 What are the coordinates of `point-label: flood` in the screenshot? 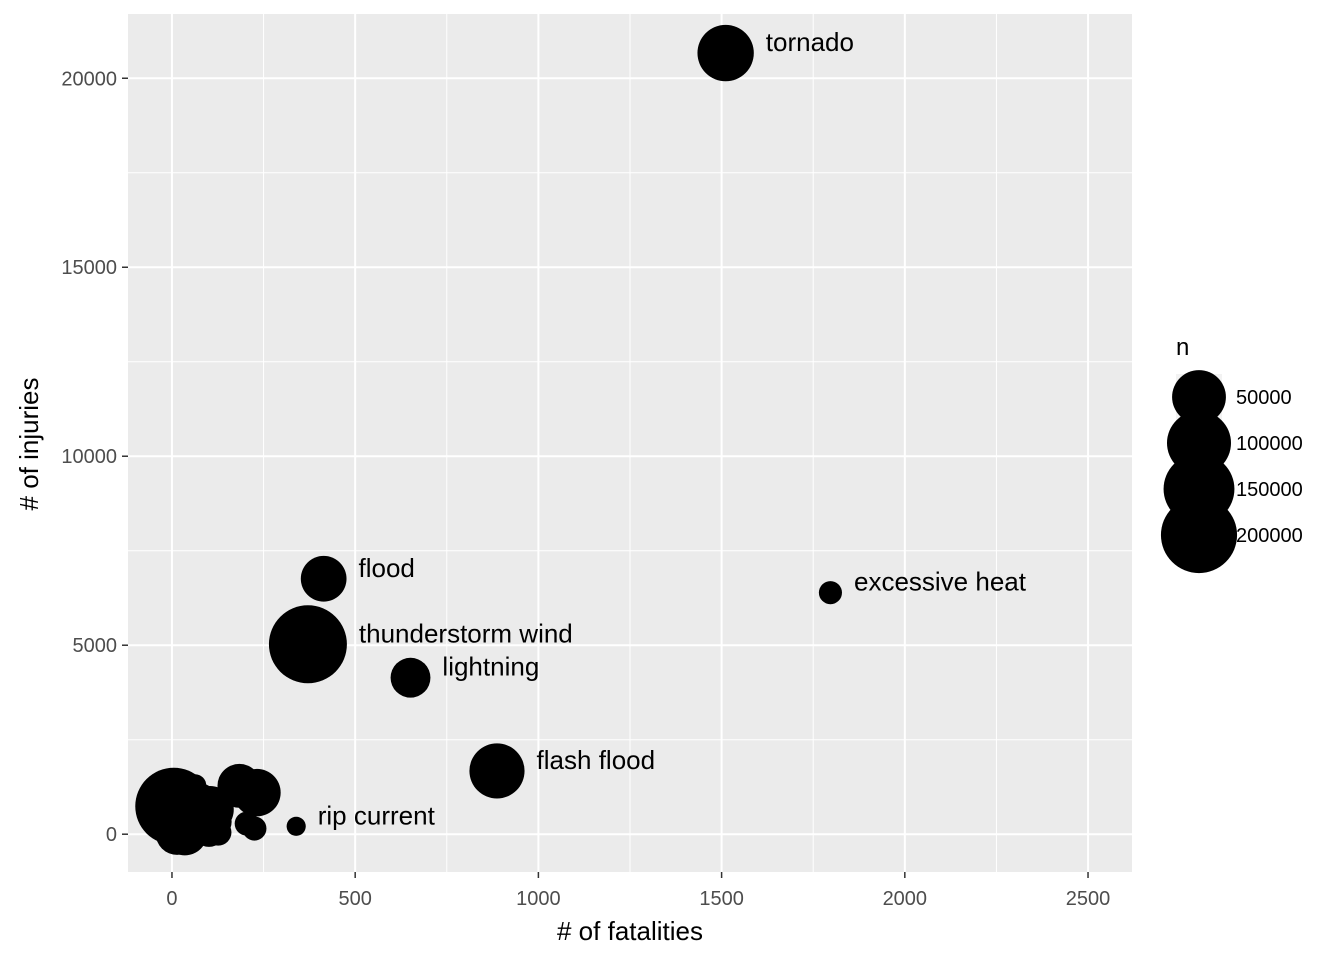 It's located at (387, 568).